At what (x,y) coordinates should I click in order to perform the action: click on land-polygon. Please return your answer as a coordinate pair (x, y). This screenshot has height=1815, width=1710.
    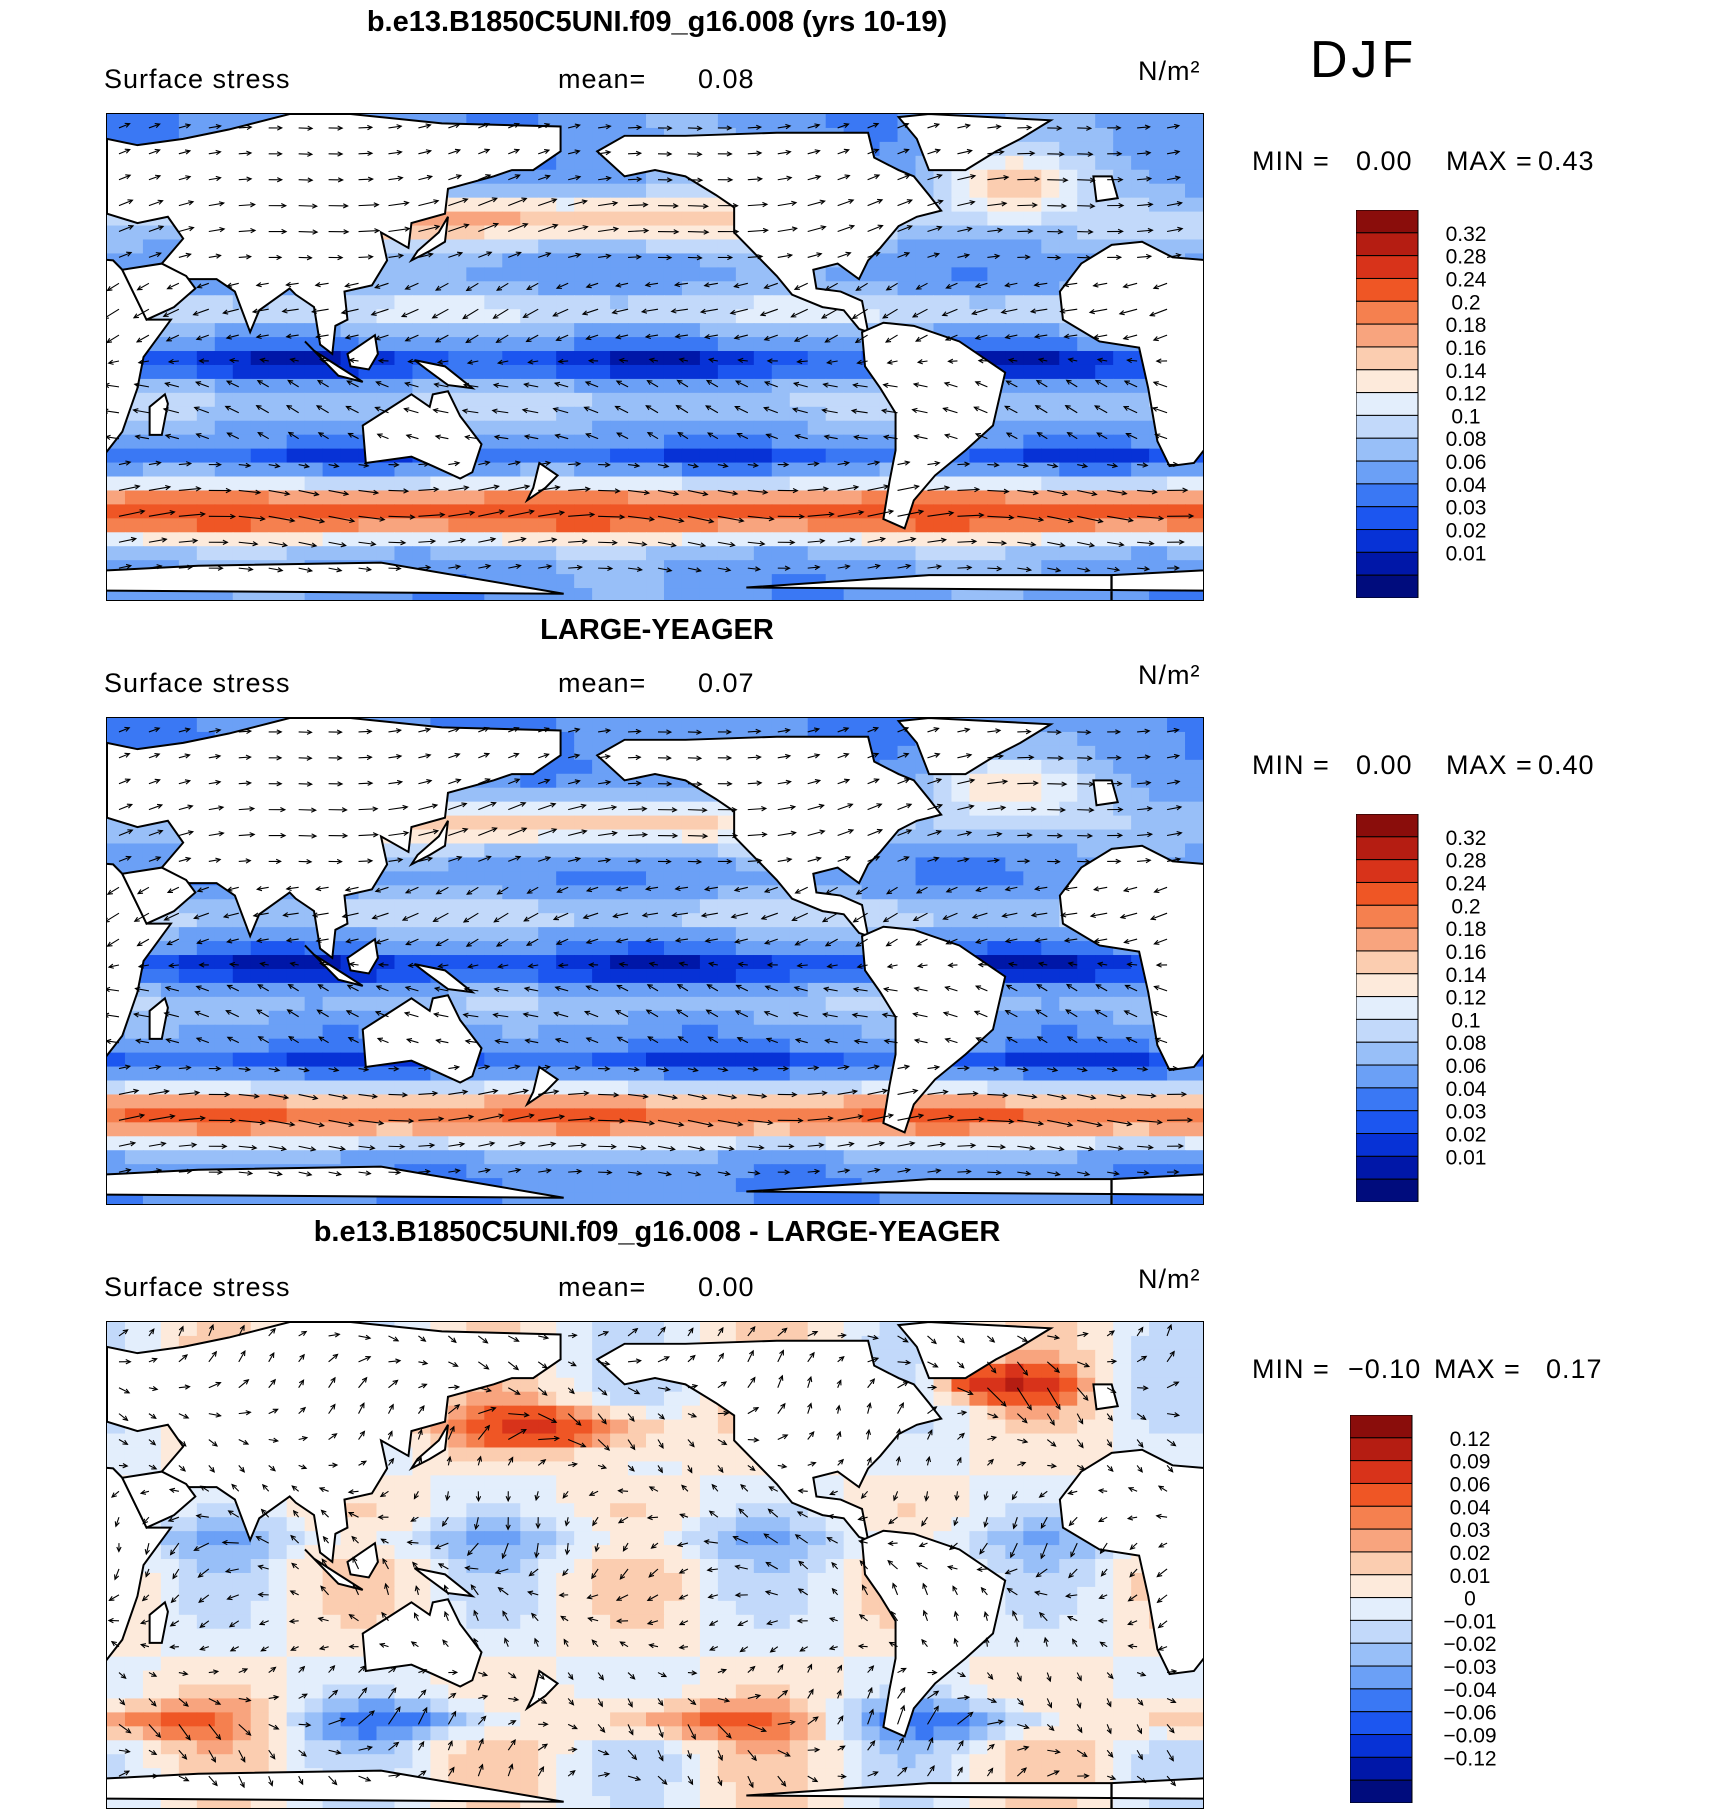
    Looking at the image, I should click on (334, 235).